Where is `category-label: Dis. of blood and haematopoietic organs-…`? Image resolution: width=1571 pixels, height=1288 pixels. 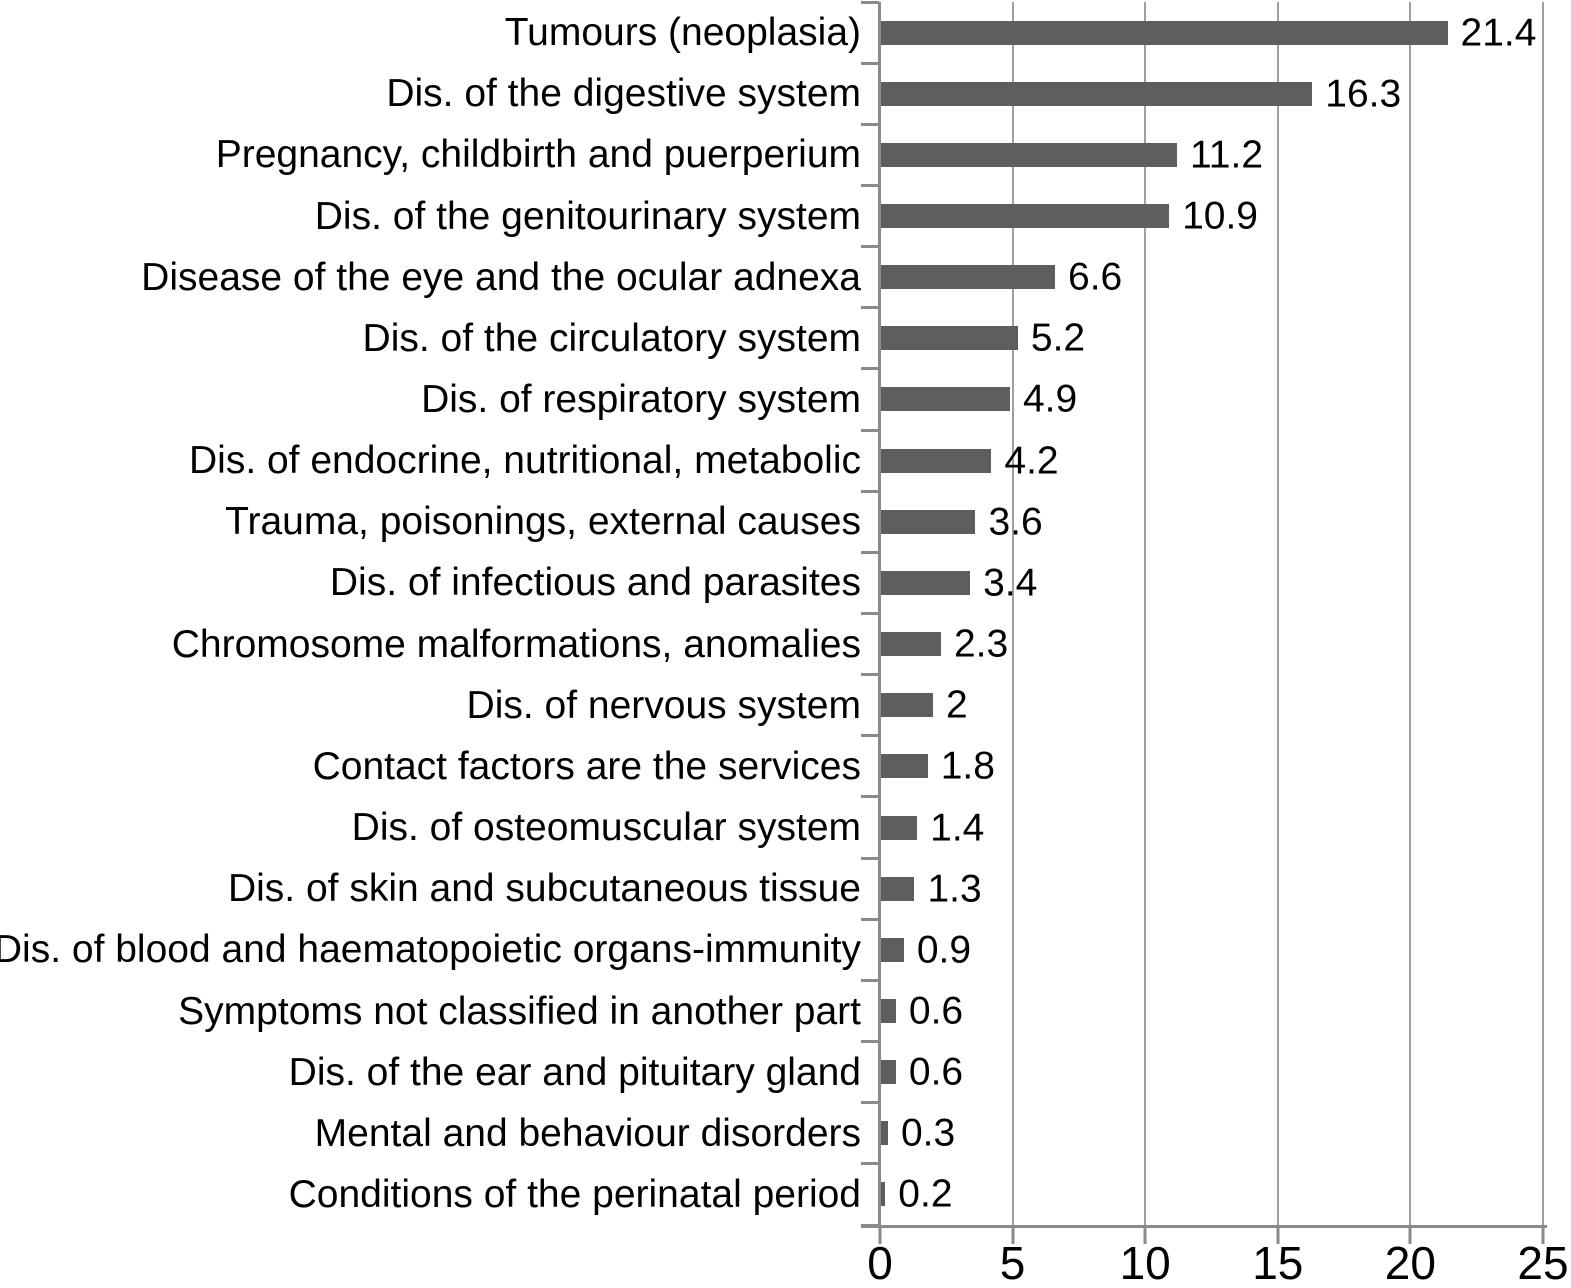
category-label: Dis. of blood and haematopoietic organs-… is located at coordinates (430, 950).